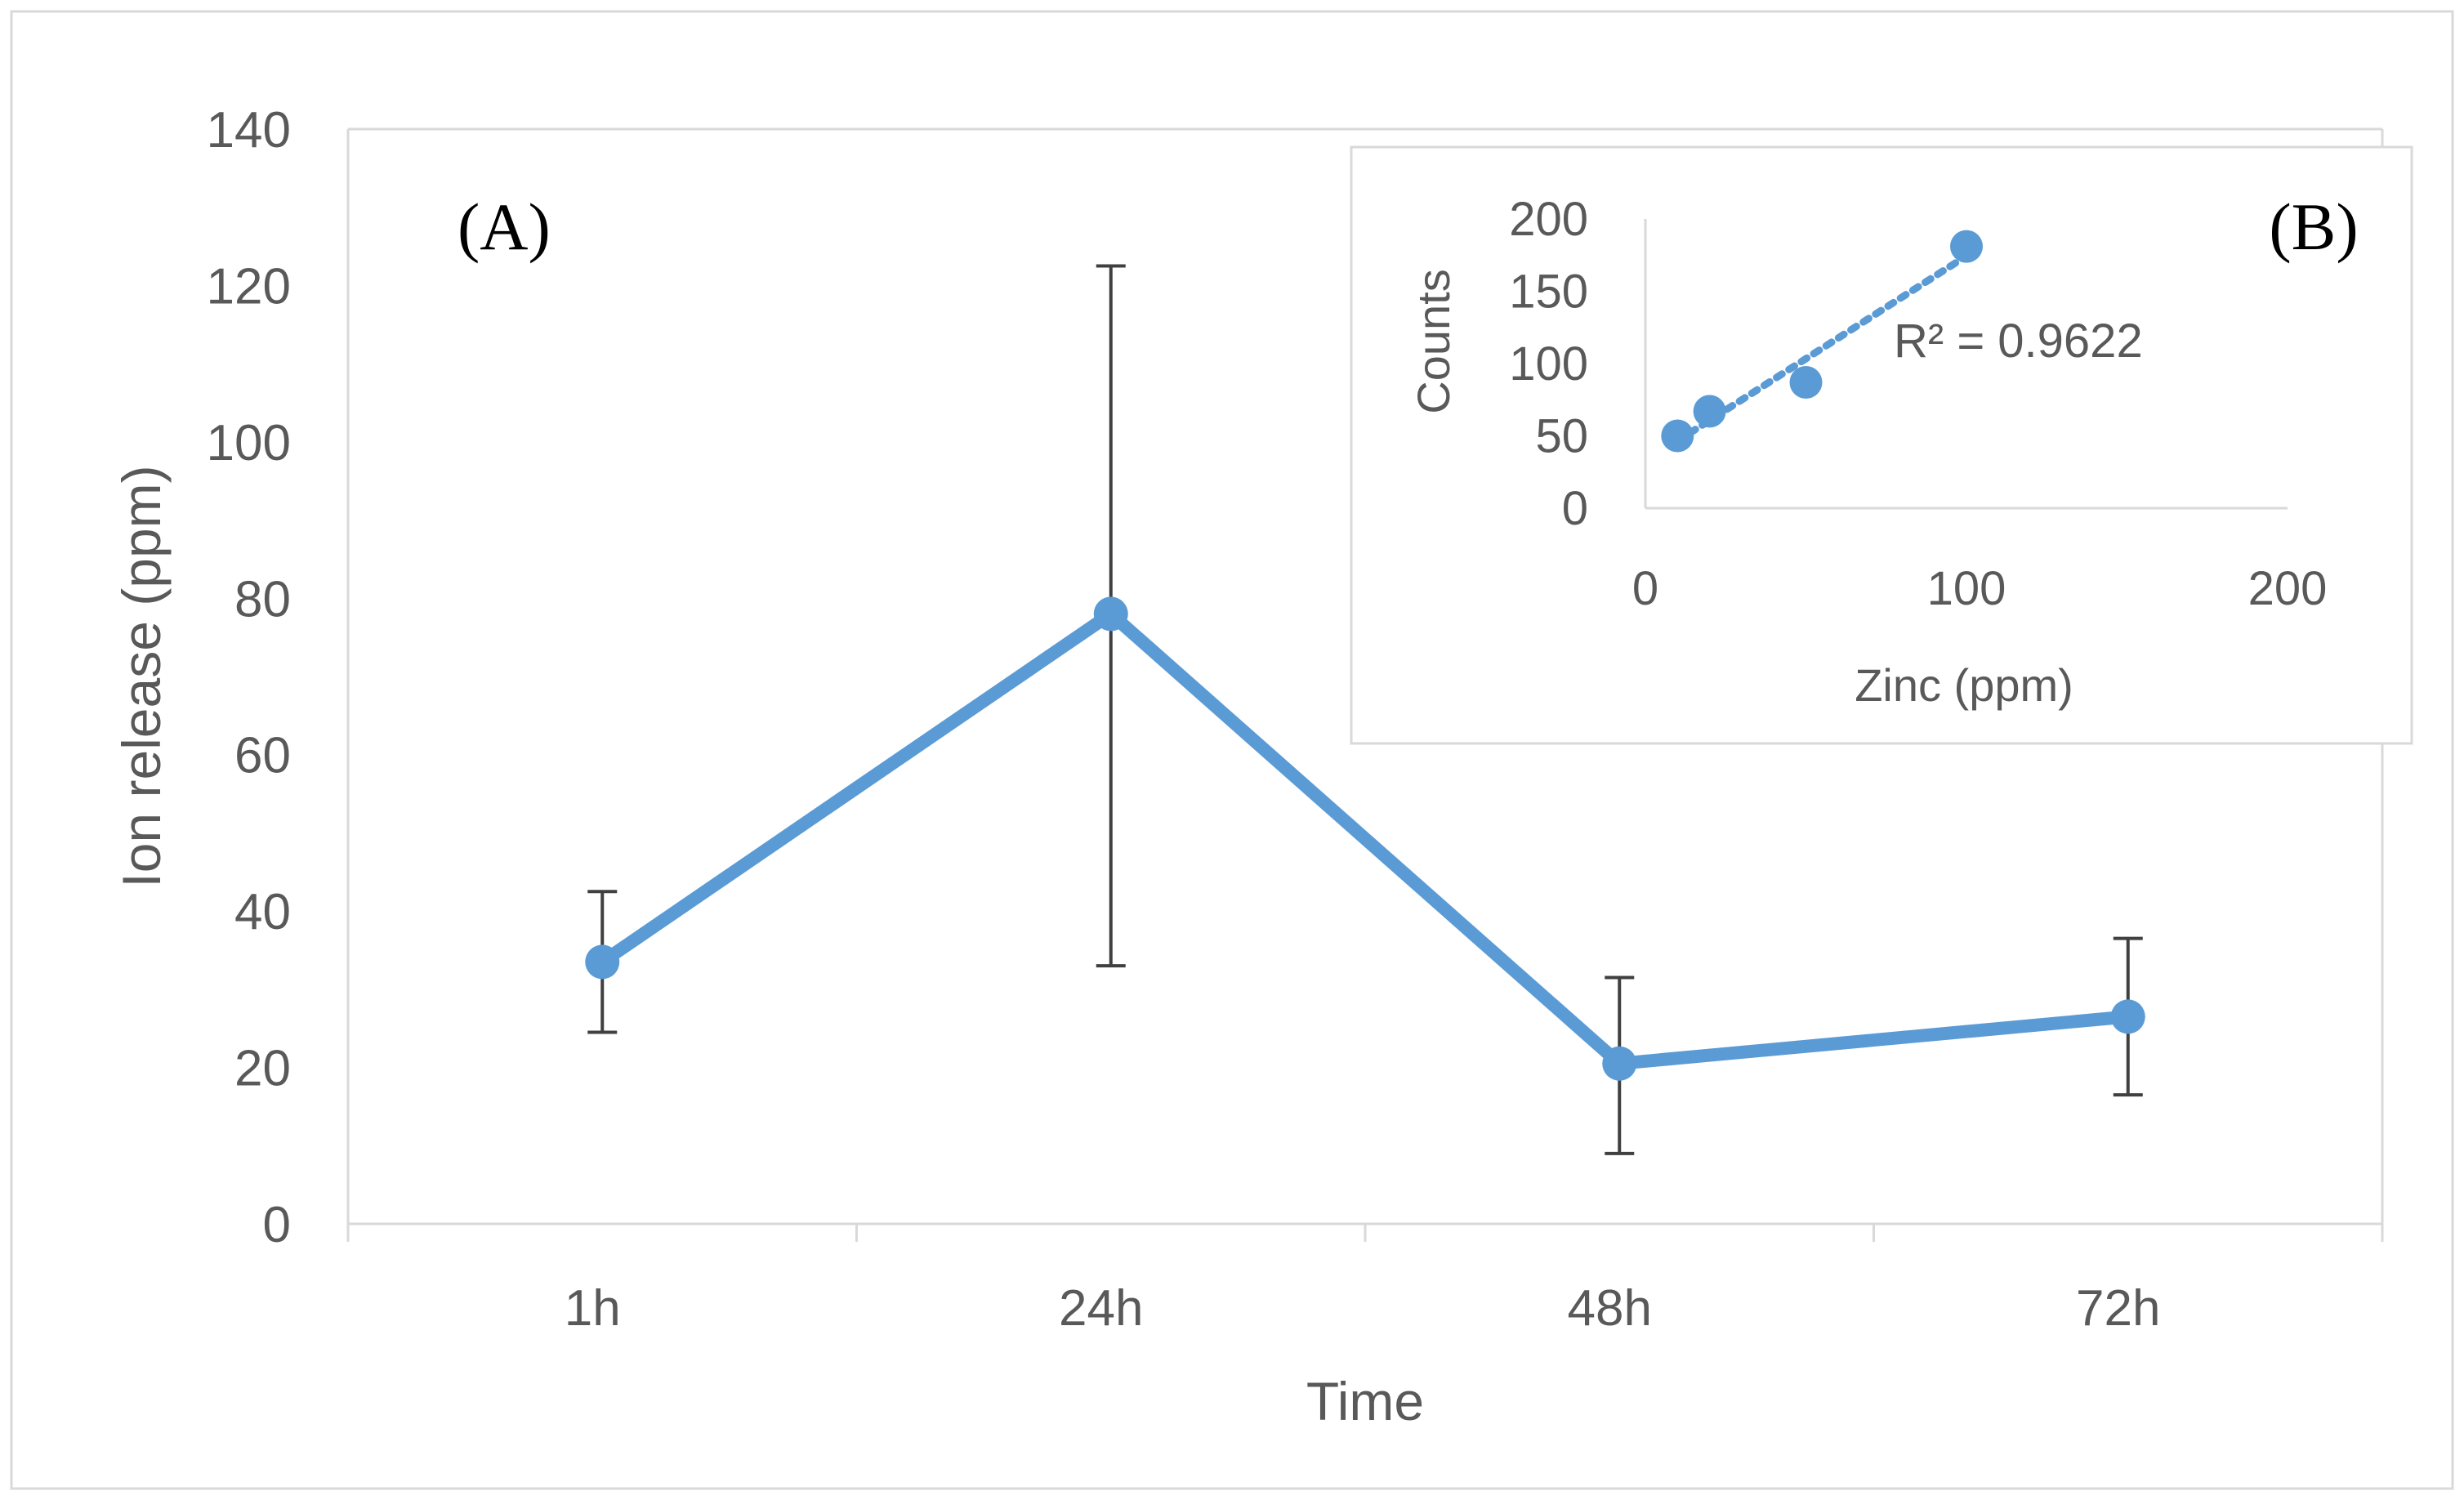 The image size is (2464, 1500). I want to click on inset-y-tick-label: 50, so click(1561, 436).